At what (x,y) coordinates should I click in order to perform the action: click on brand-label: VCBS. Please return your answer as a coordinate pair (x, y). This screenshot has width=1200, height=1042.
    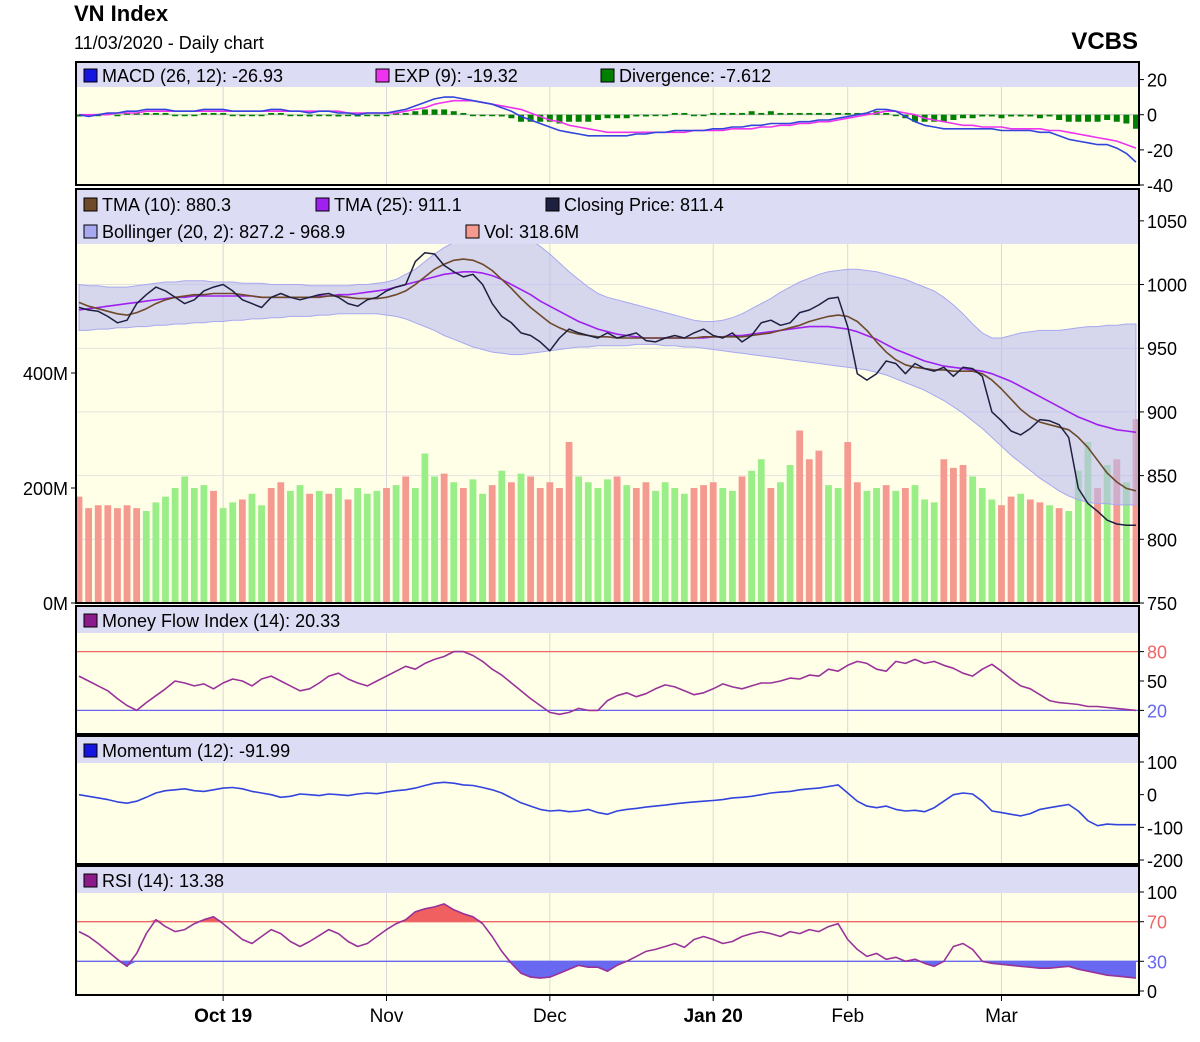
    Looking at the image, I should click on (1104, 41).